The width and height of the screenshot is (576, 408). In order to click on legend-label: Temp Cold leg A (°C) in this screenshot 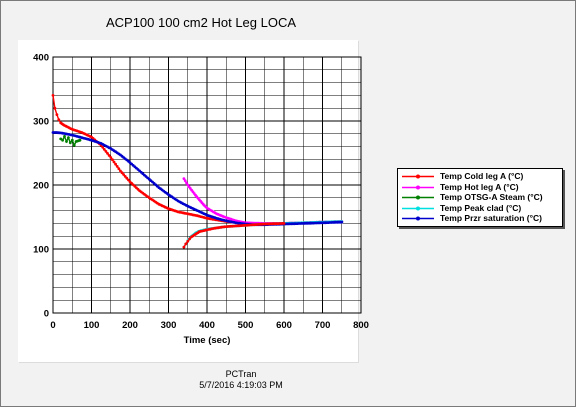, I will do `click(482, 176)`.